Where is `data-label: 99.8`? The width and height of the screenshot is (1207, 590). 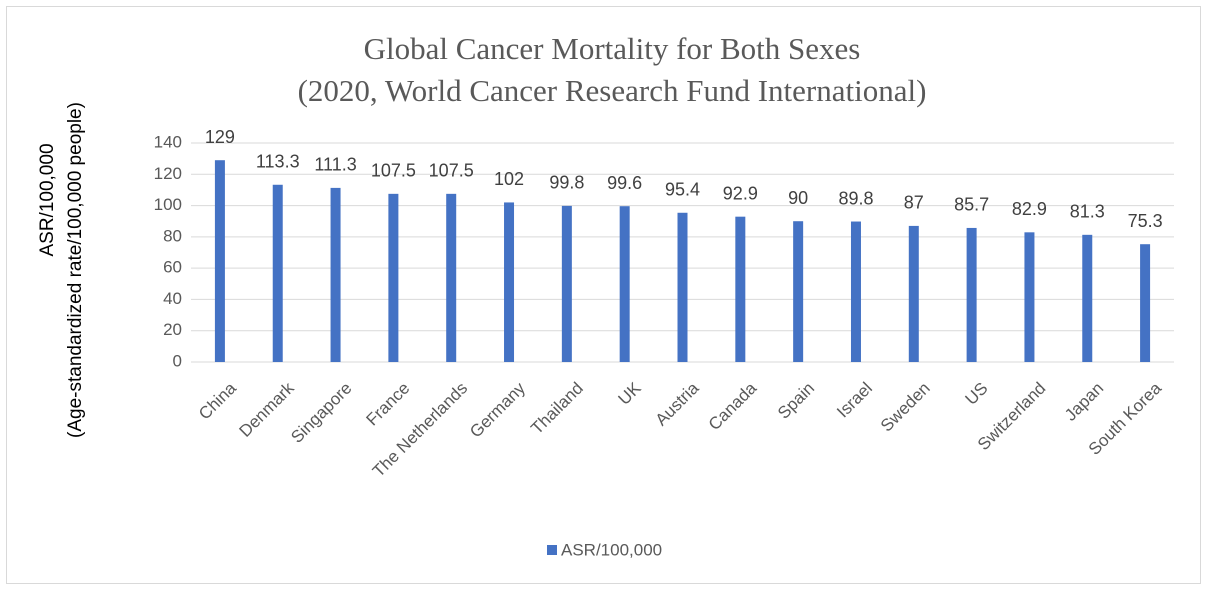
data-label: 99.8 is located at coordinates (566, 183).